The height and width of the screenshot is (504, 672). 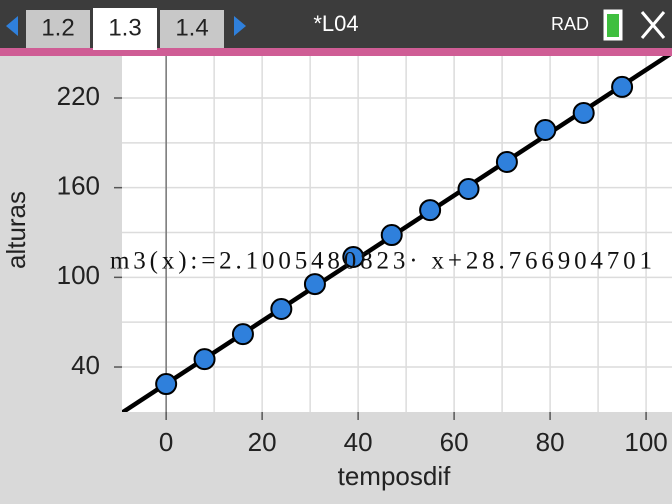 I want to click on tab-prev, so click(x=12, y=26).